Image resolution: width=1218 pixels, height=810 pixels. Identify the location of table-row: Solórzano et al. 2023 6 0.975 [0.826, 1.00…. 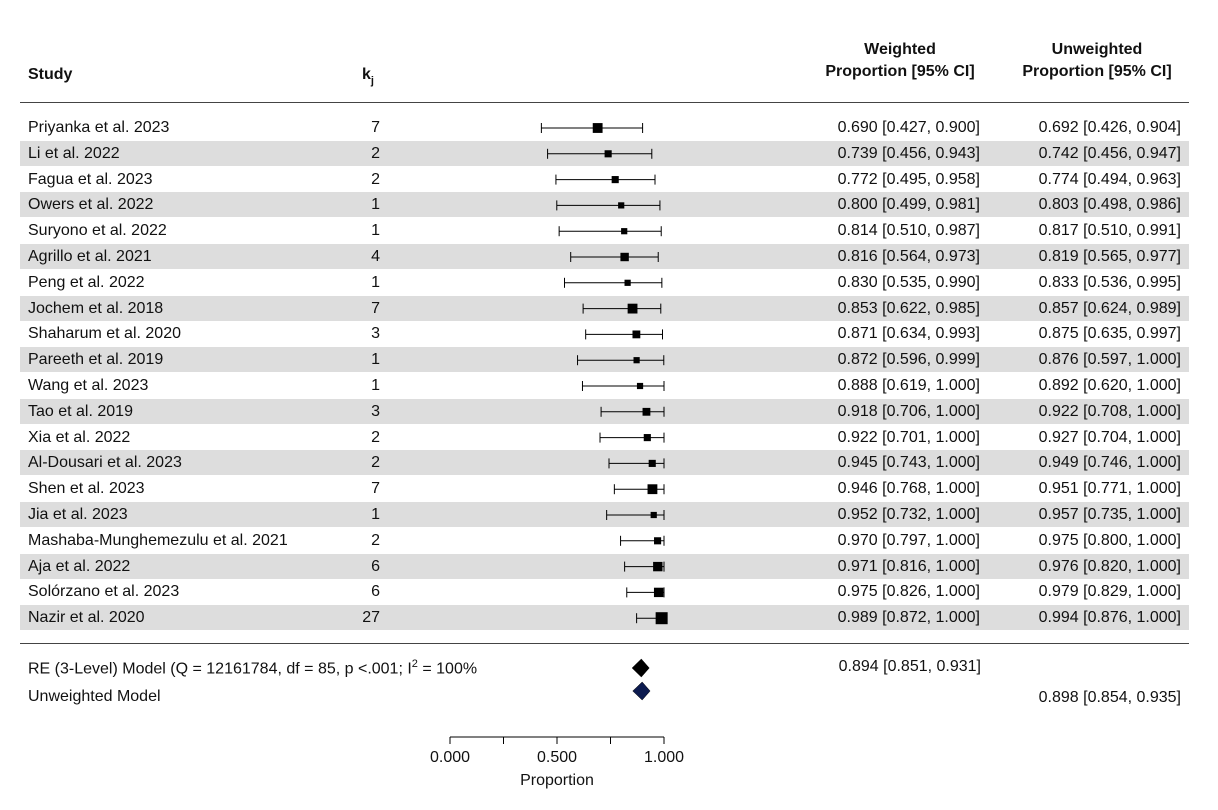
(604, 591).